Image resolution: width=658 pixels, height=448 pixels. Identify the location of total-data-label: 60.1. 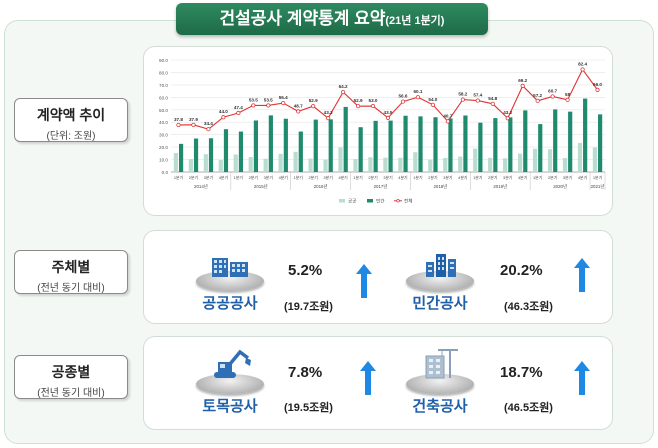
(417, 91).